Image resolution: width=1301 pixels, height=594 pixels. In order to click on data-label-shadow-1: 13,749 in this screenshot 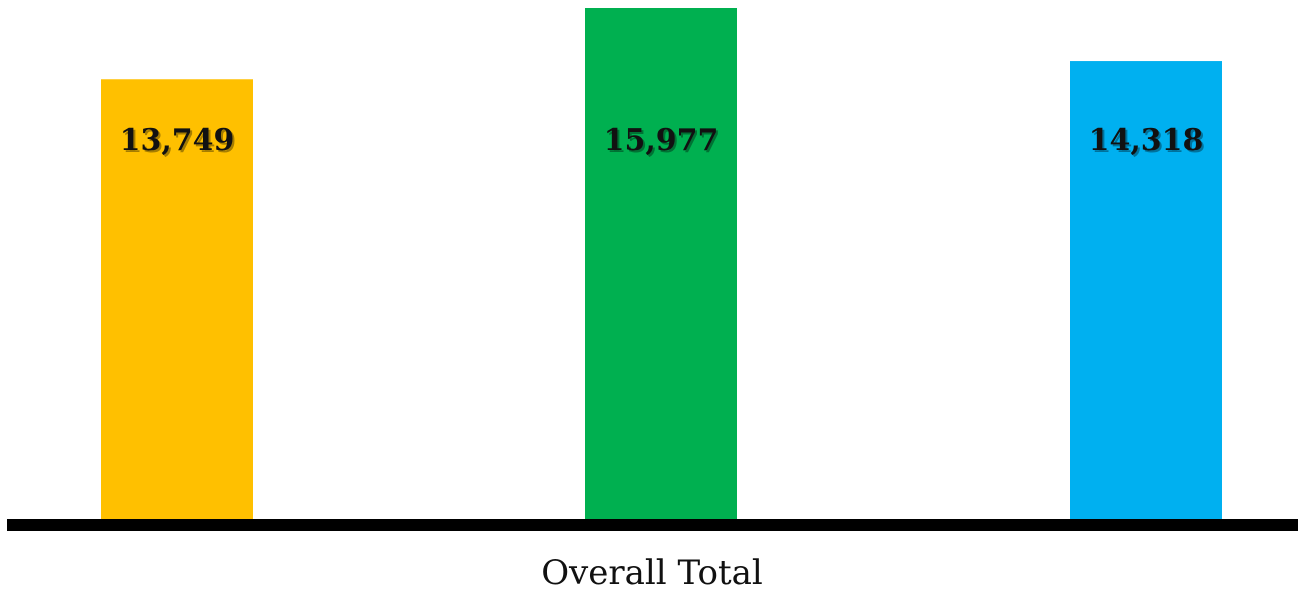, I will do `click(179, 142)`.